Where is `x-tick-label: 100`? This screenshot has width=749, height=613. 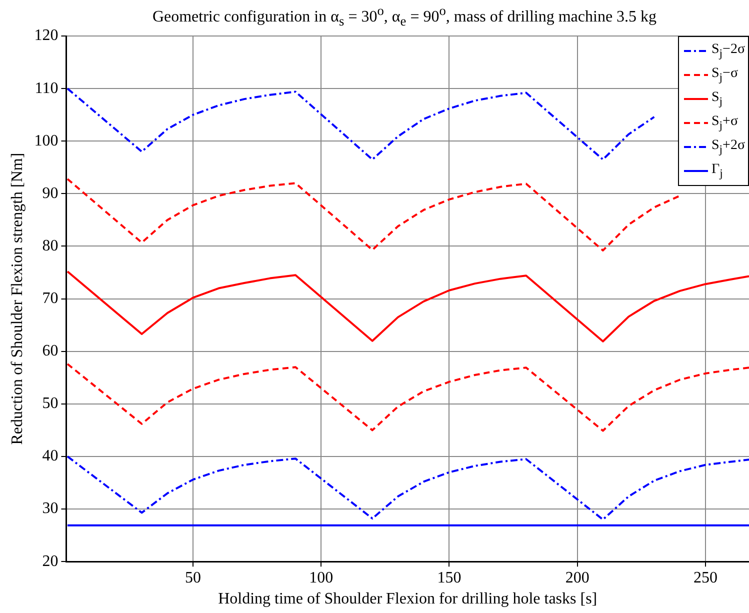
x-tick-label: 100 is located at coordinates (321, 577).